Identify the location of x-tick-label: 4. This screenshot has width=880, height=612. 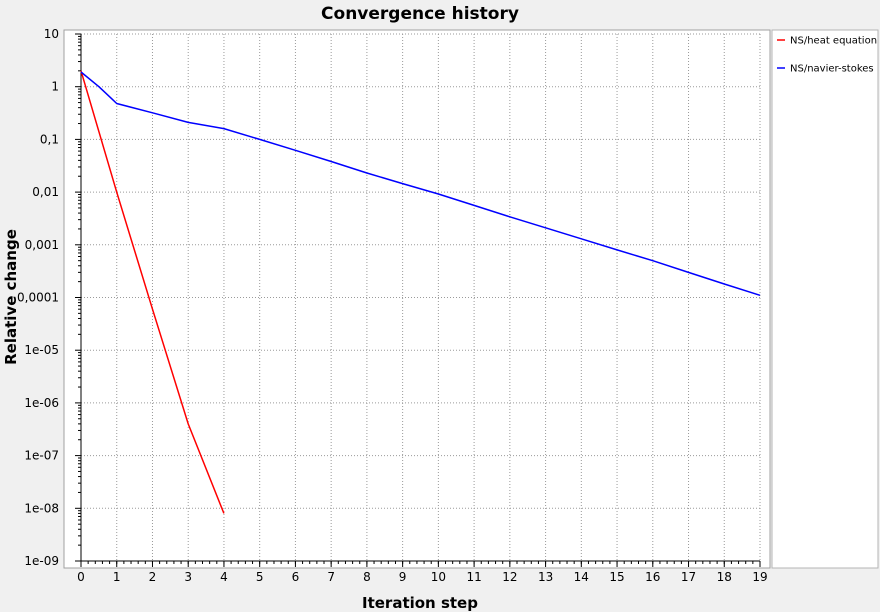
(224, 577).